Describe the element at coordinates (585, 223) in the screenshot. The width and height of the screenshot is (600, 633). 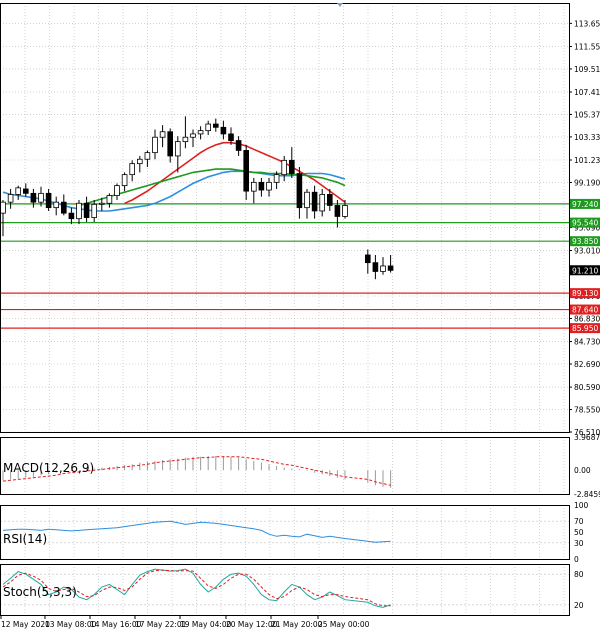
I see `level-label: 95.540` at that location.